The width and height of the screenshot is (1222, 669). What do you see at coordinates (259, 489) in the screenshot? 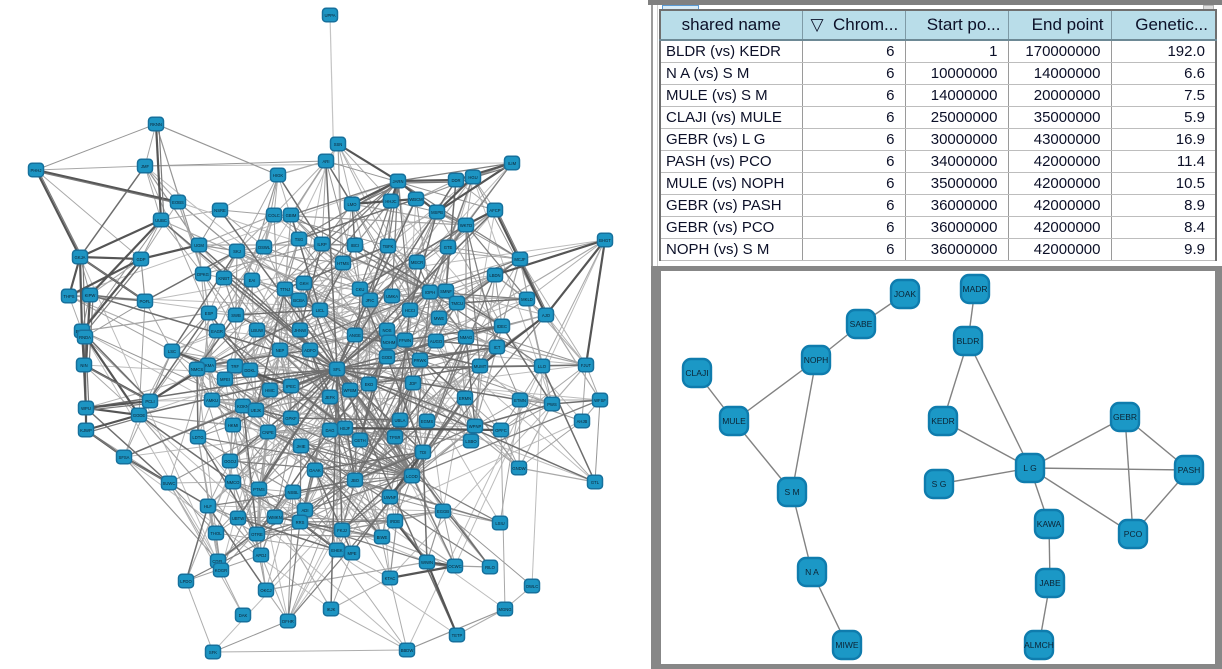
I see `svg-text: PTMS` at bounding box center [259, 489].